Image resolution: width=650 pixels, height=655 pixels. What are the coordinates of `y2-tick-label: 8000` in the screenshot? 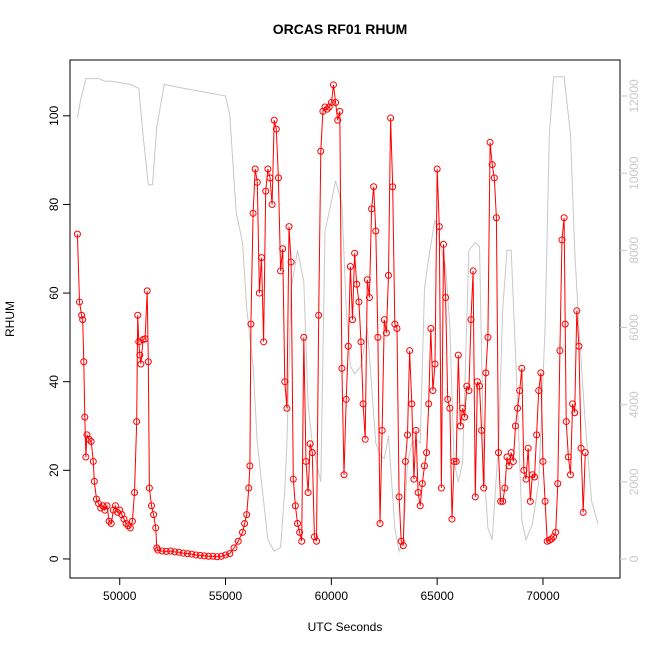 It's located at (634, 250).